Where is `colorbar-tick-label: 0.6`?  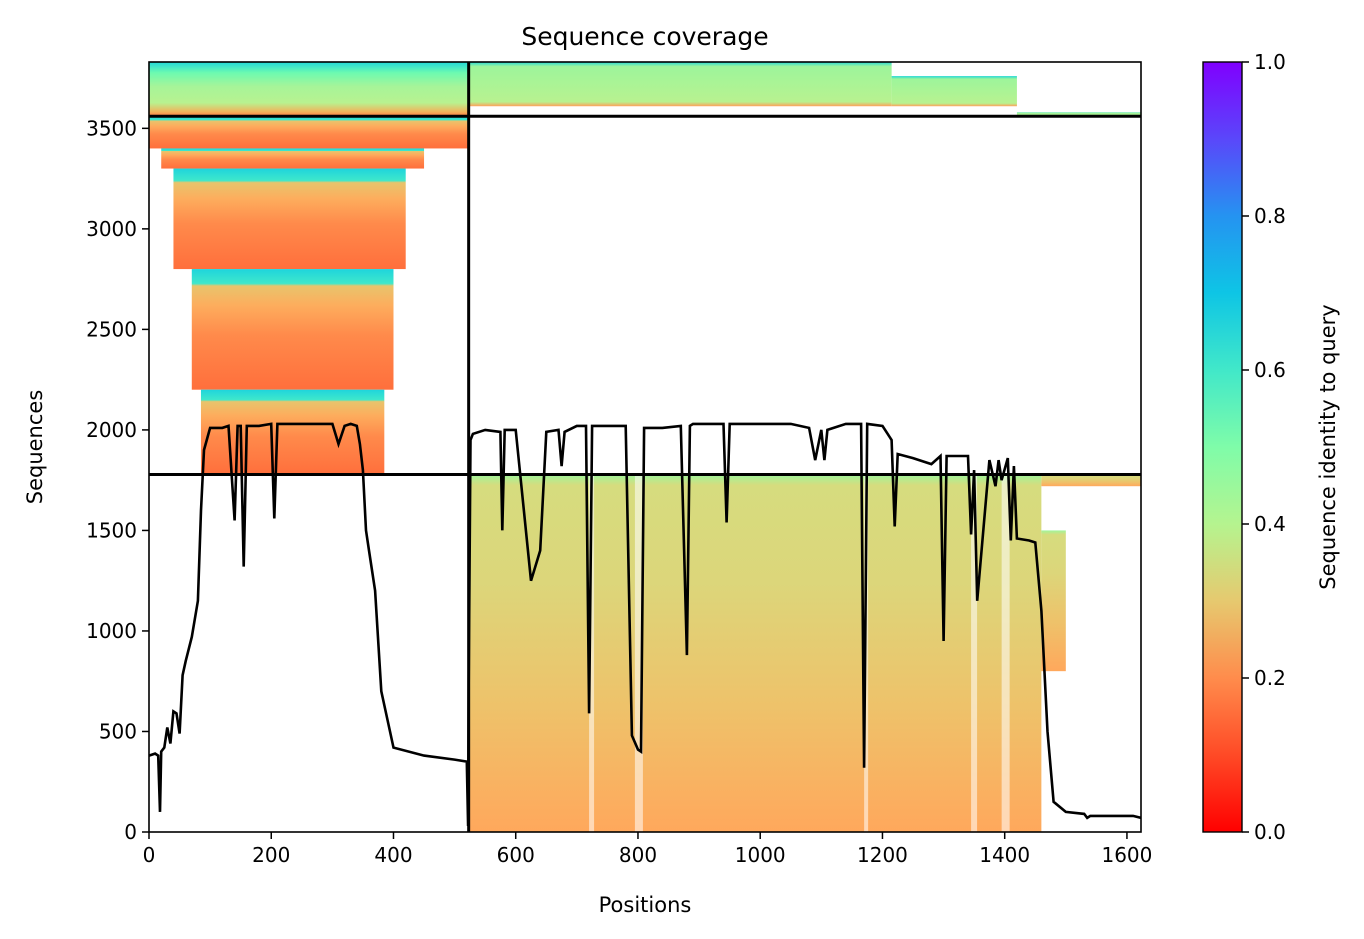
colorbar-tick-label: 0.6 is located at coordinates (1270, 370).